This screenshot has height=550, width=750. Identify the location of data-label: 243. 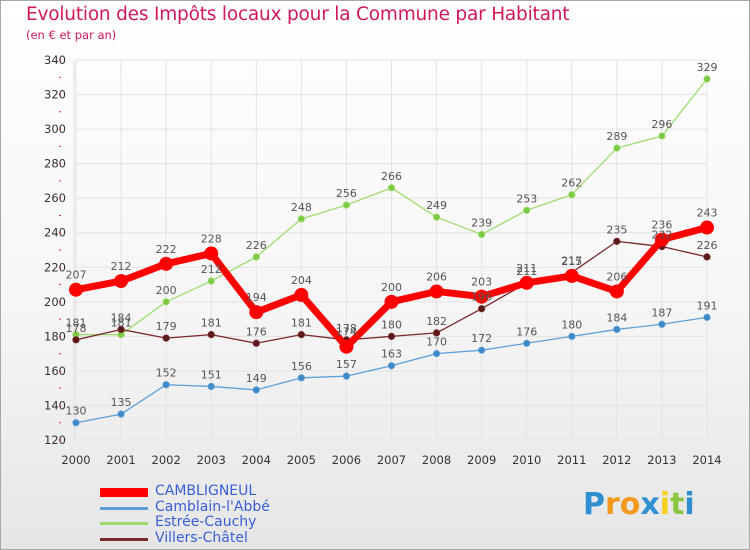
(707, 213).